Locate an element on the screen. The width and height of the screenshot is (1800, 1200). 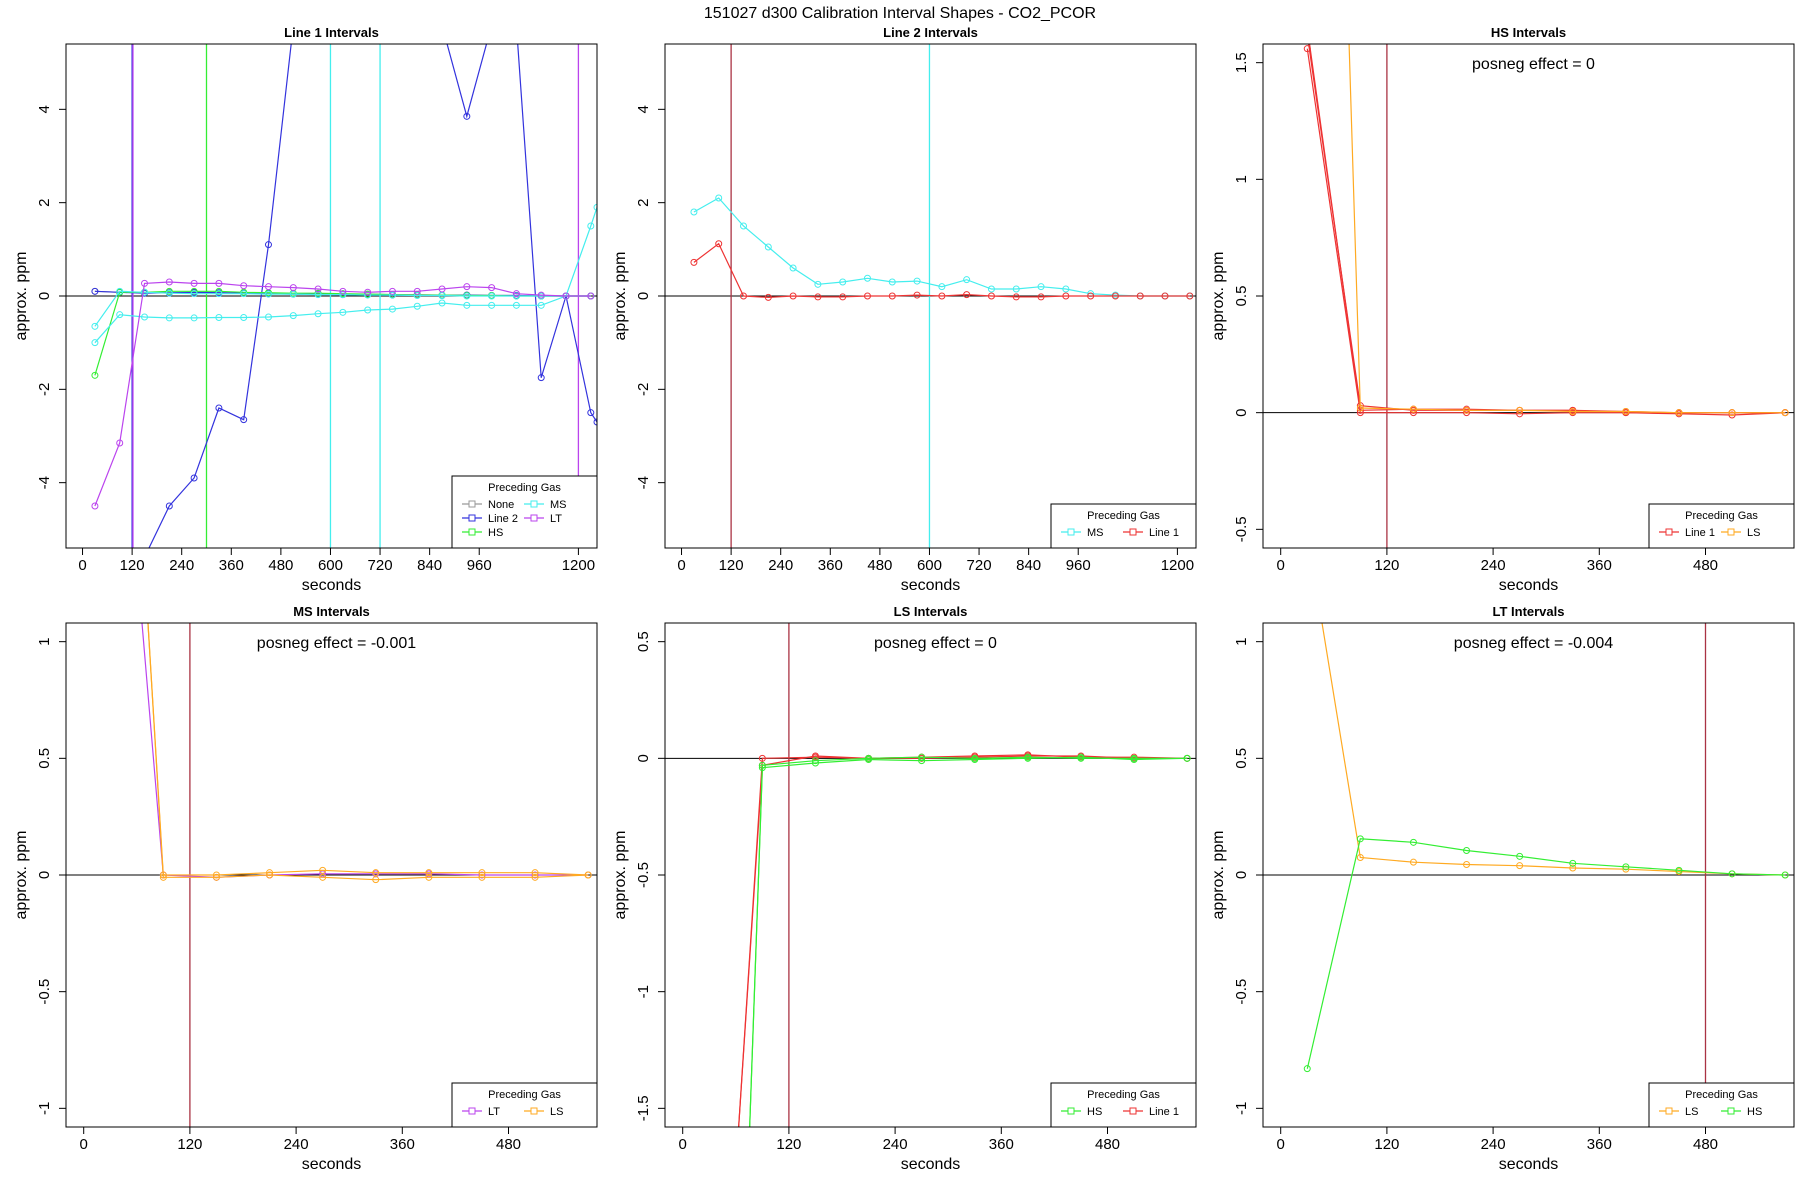
y-tick-label: 1 is located at coordinates (1241, 641).